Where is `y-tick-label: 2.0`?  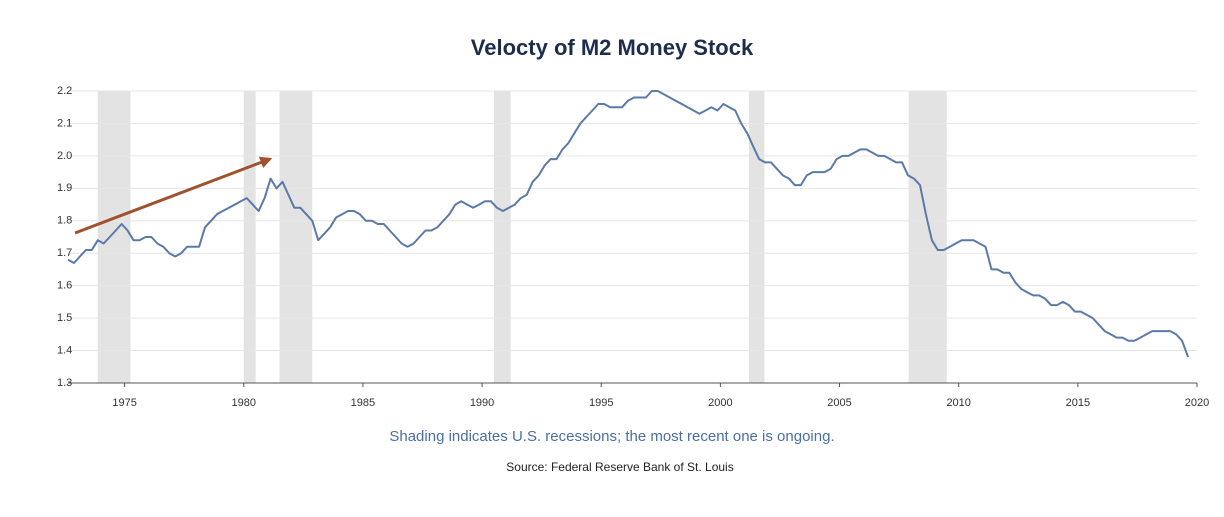
y-tick-label: 2.0 is located at coordinates (64, 156).